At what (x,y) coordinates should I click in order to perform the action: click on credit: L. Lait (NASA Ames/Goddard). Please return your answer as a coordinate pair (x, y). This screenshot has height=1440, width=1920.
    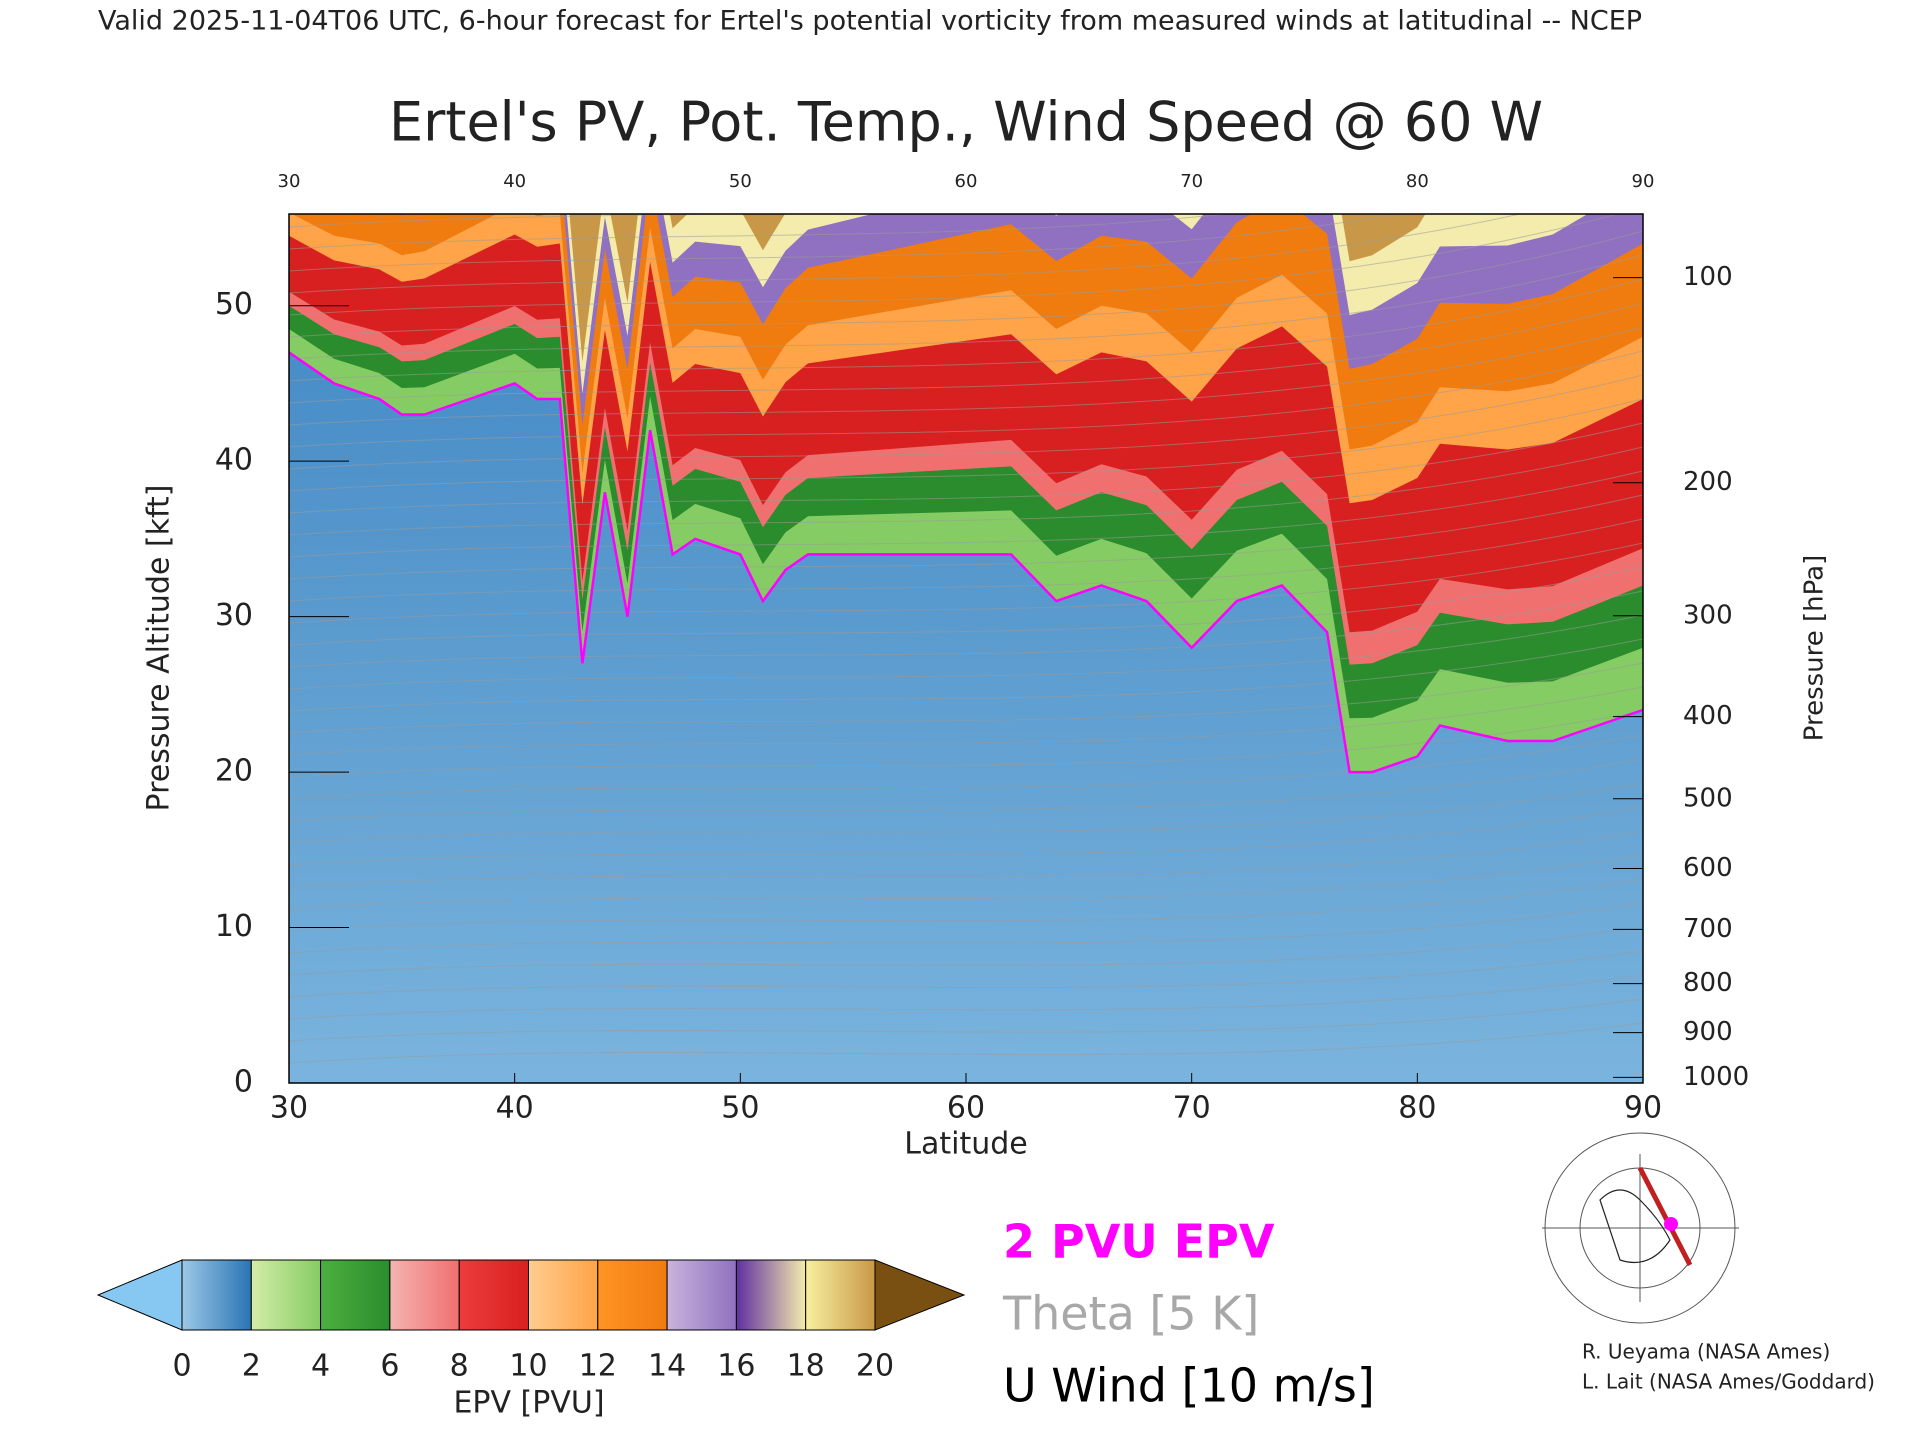
    Looking at the image, I should click on (1728, 1382).